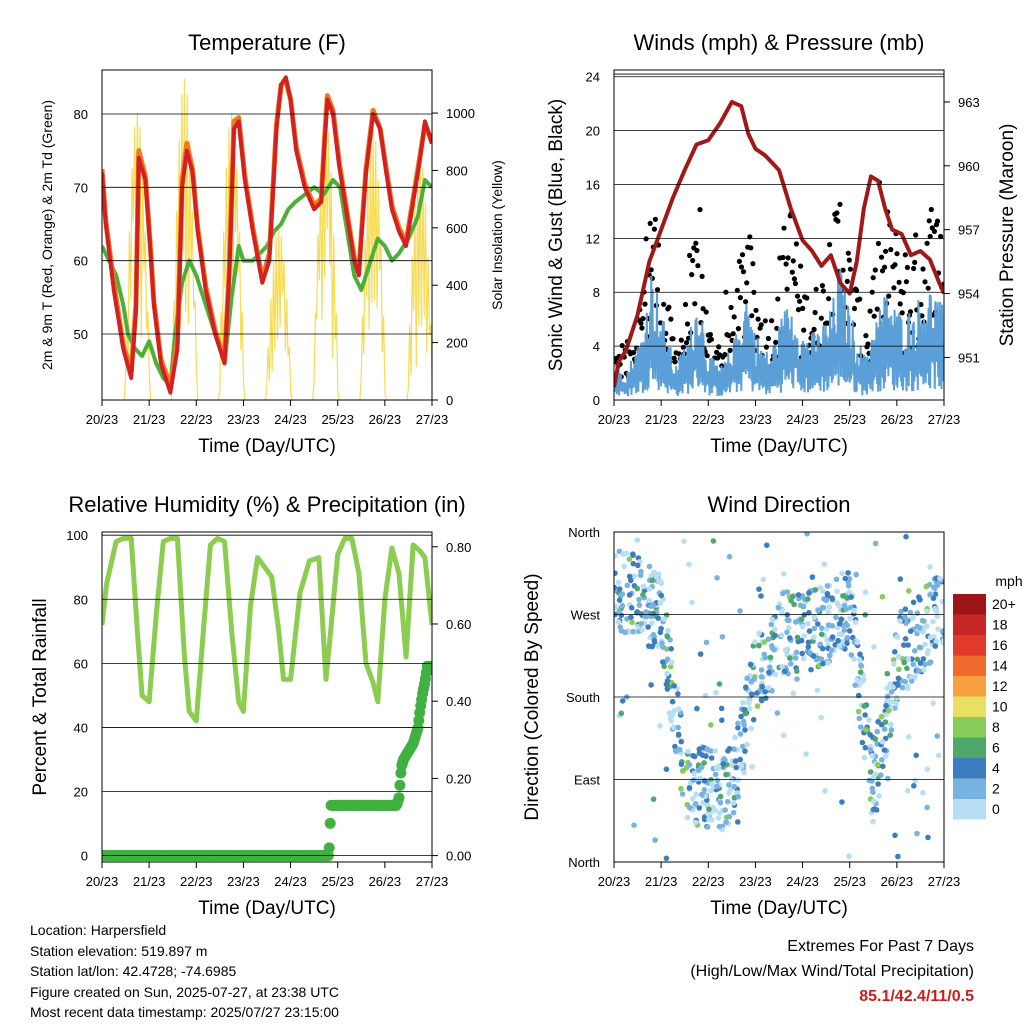 The height and width of the screenshot is (1024, 1024). What do you see at coordinates (81, 663) in the screenshot?
I see `ytick-label: 60` at bounding box center [81, 663].